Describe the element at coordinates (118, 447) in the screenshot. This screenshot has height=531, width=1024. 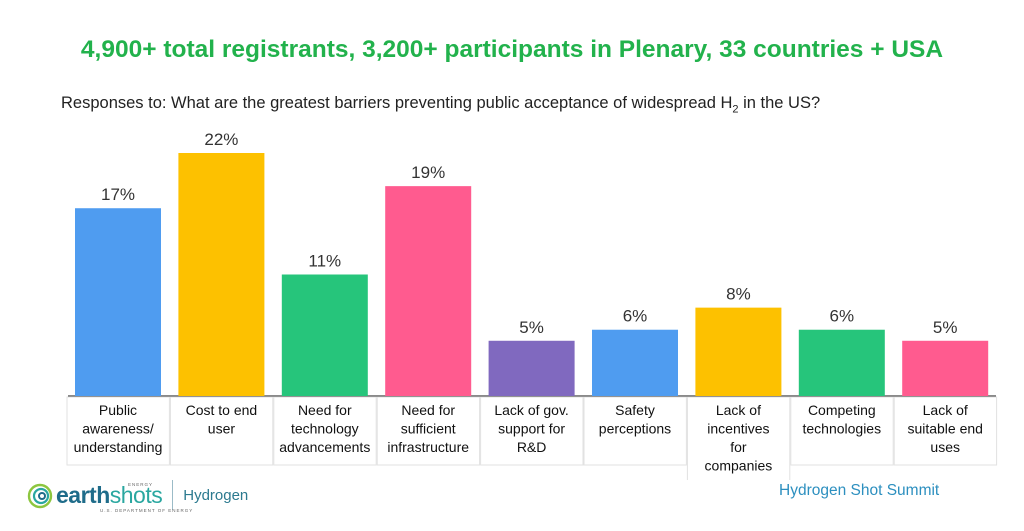
I see `category-label-line: understanding` at that location.